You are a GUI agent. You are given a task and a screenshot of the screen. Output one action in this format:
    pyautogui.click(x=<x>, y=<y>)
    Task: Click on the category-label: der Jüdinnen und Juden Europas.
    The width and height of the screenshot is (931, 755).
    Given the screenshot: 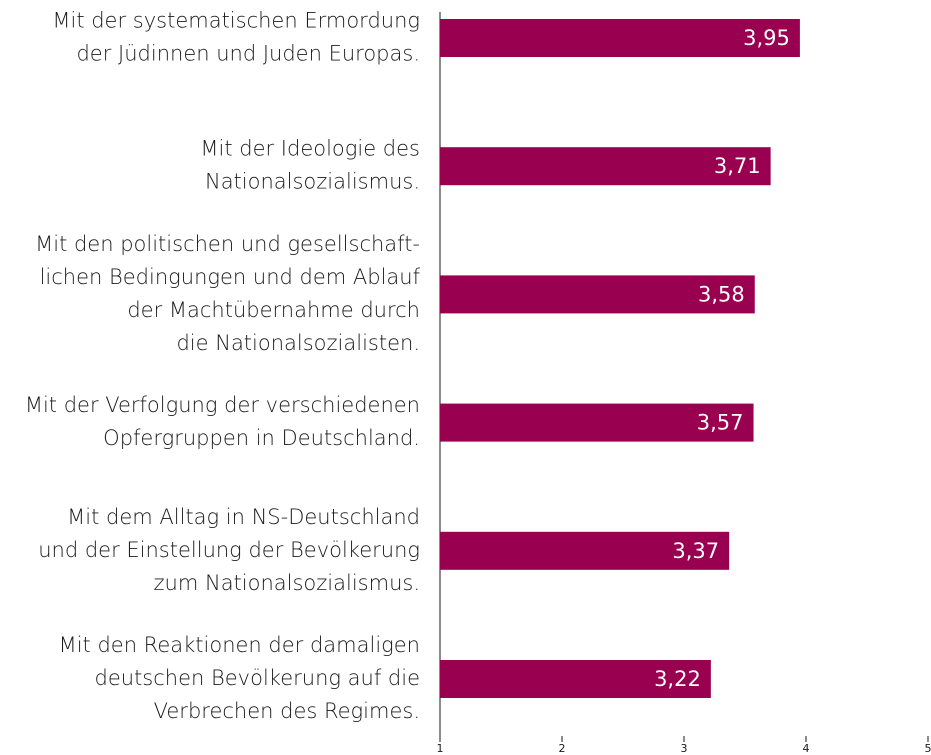 What is the action you would take?
    pyautogui.click(x=248, y=54)
    